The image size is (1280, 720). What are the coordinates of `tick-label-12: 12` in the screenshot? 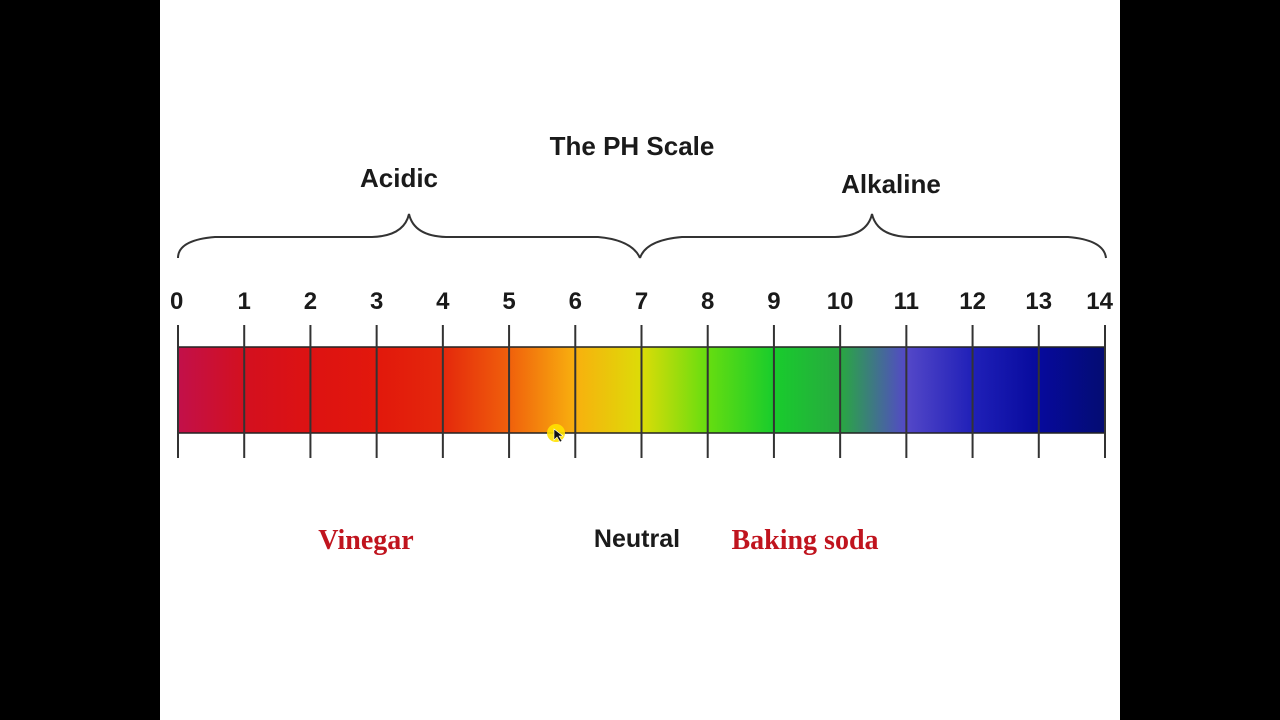 It's located at (972, 301).